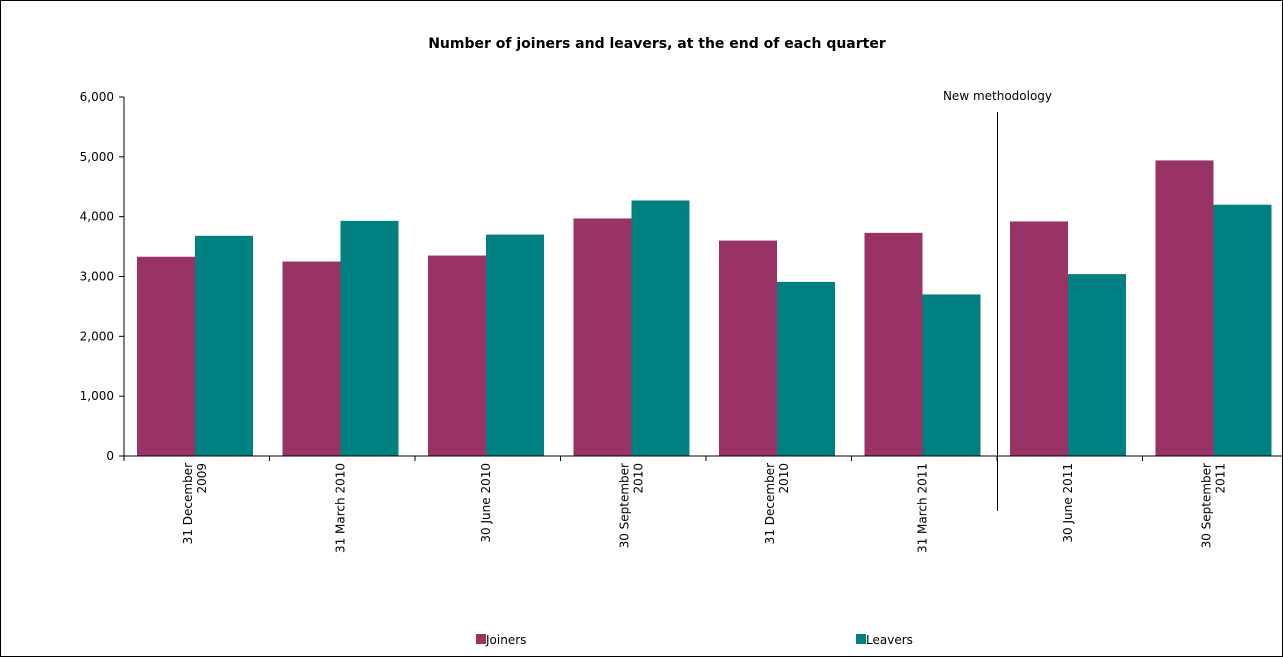  I want to click on x-category-label: 30 June 2011, so click(1068, 503).